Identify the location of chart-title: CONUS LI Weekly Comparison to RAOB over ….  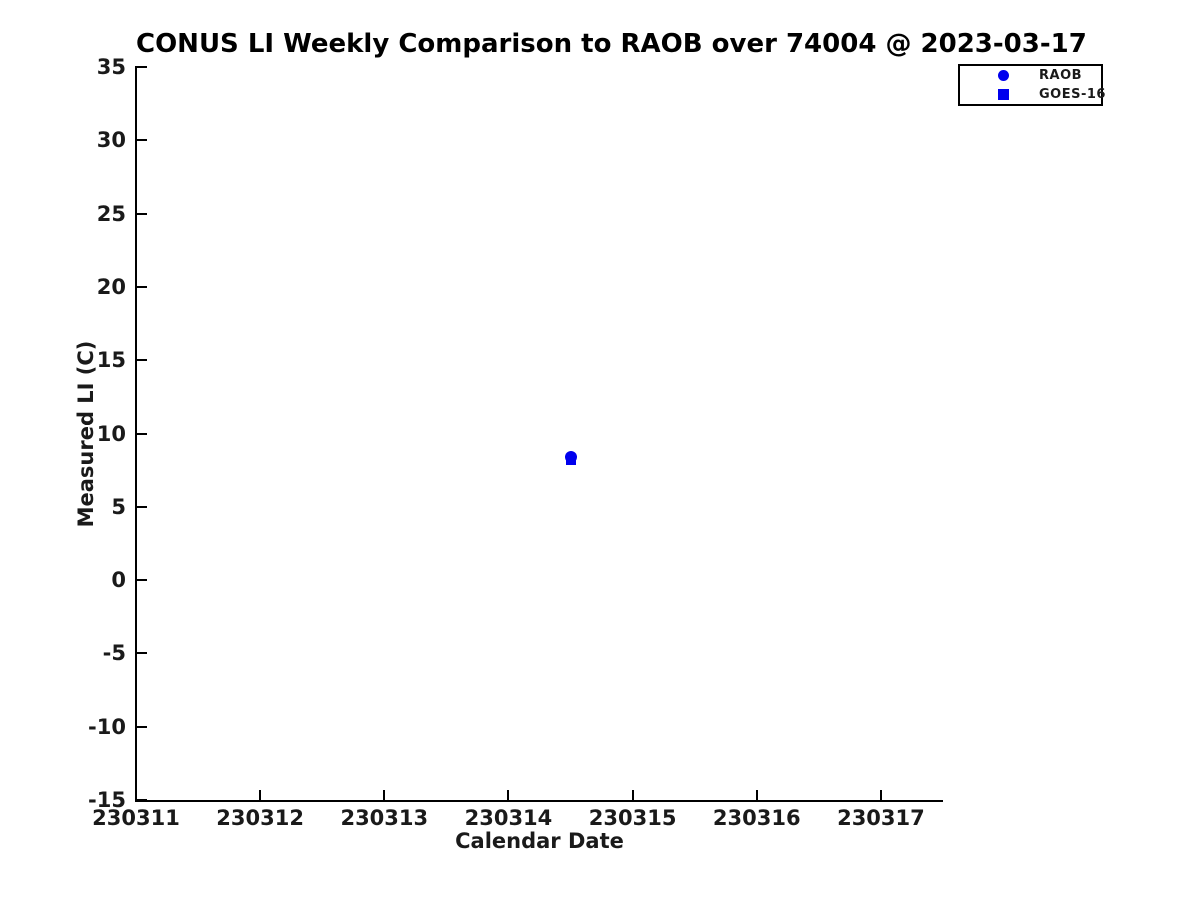
(611, 44).